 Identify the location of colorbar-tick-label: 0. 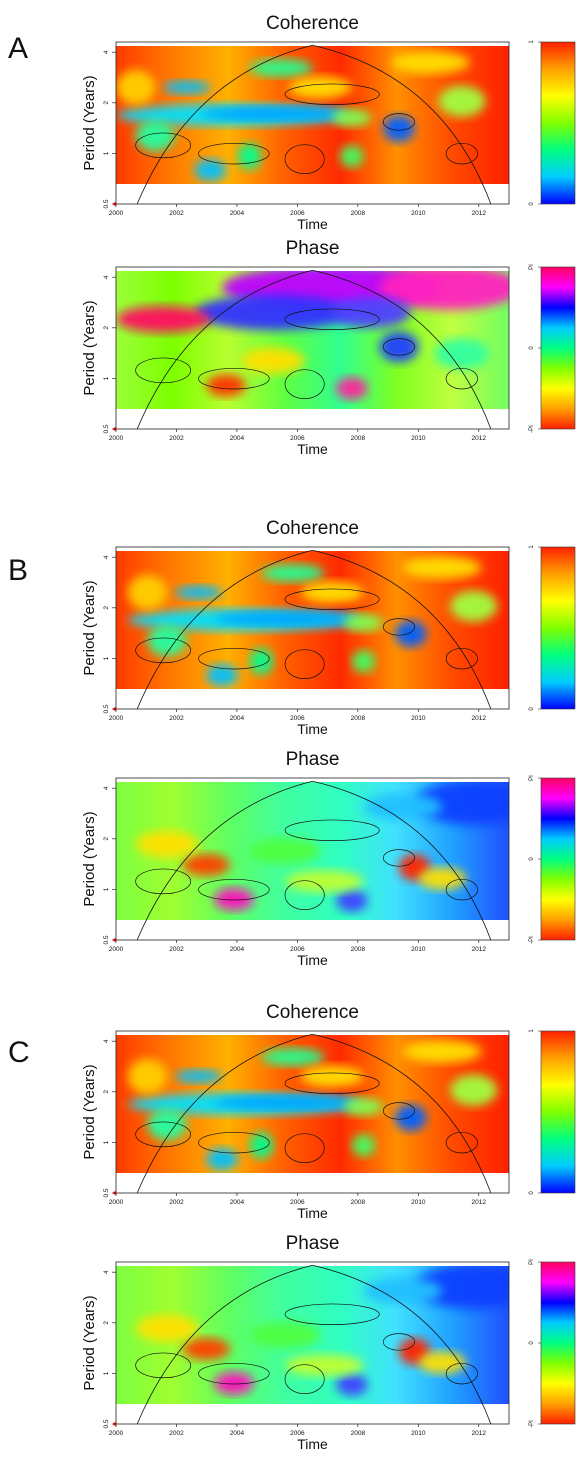
(532, 709).